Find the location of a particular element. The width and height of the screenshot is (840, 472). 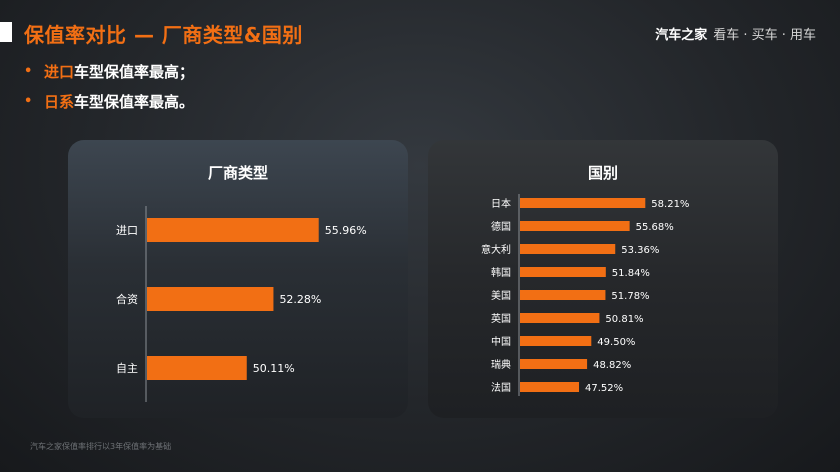

bullet-text: 车型保值率最高。 is located at coordinates (134, 101).